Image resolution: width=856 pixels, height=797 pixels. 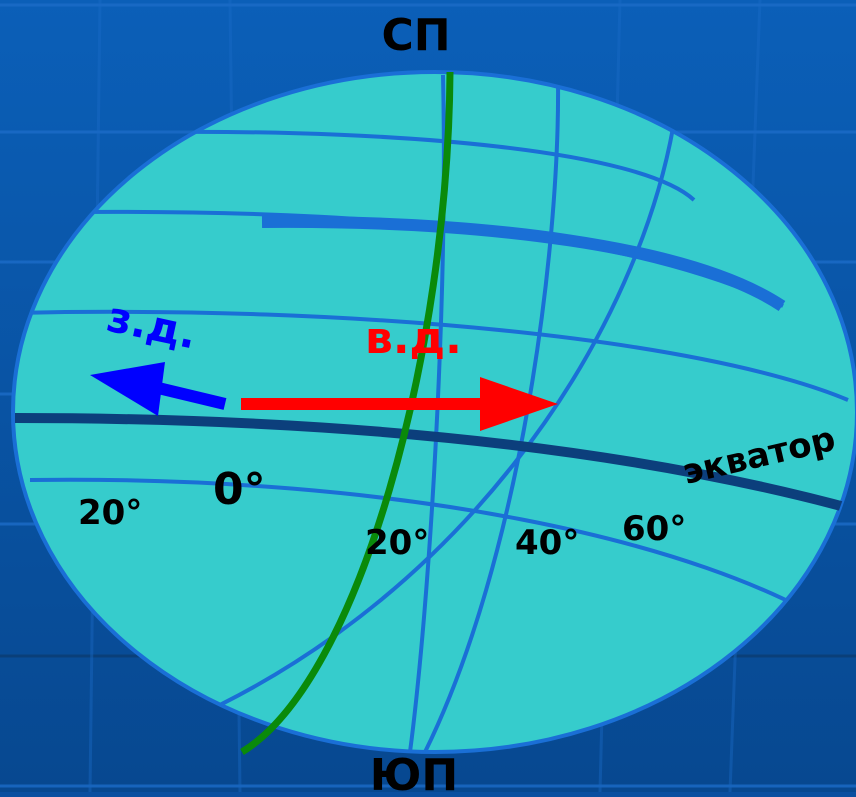 I want to click on parallel-line, so click(x=431, y=355).